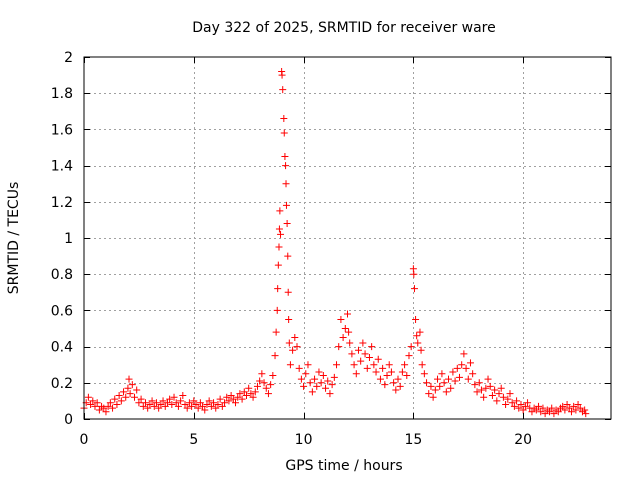 The height and width of the screenshot is (480, 640). What do you see at coordinates (62, 130) in the screenshot?
I see `y-tick-label: 1.6` at bounding box center [62, 130].